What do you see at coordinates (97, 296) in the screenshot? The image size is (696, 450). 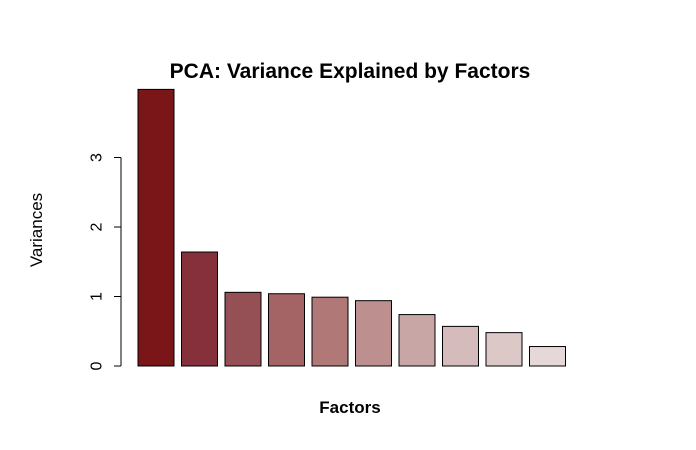 I see `y-tick-label: 1` at bounding box center [97, 296].